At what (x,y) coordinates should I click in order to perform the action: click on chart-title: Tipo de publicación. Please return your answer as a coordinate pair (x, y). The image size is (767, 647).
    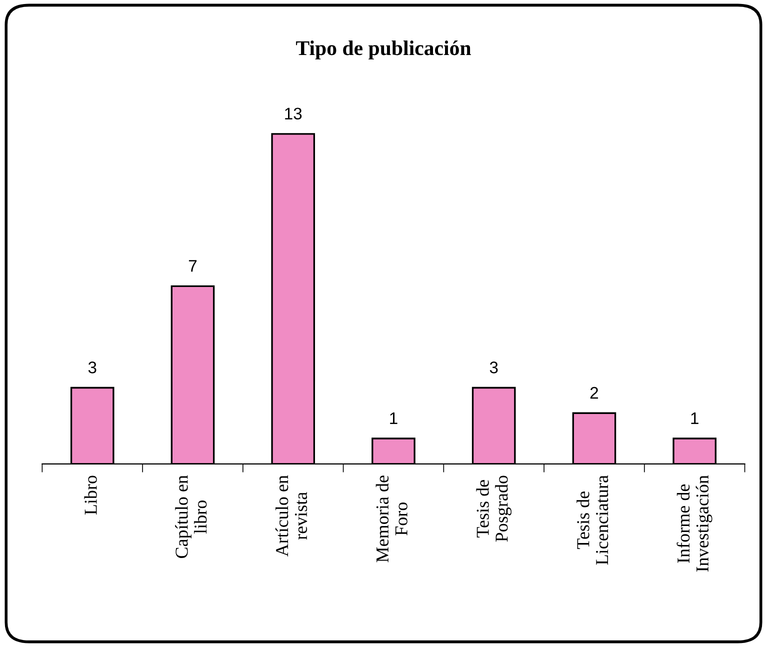
    Looking at the image, I should click on (383, 50).